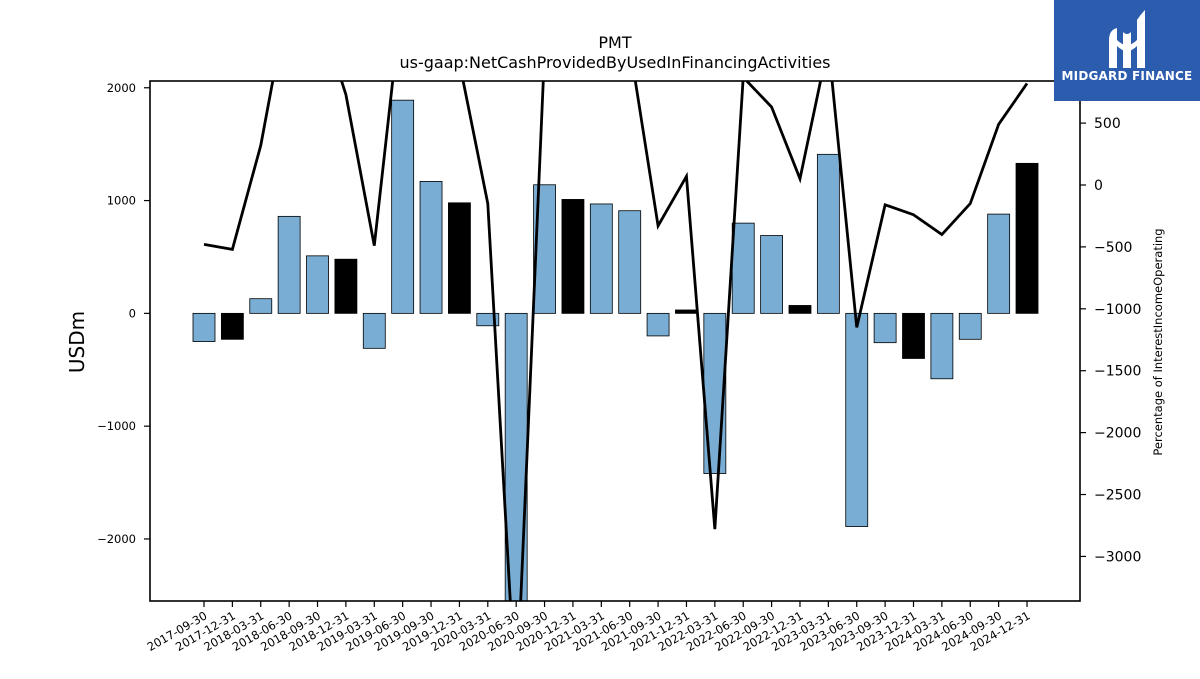 This screenshot has height=679, width=1200. What do you see at coordinates (1113, 248) in the screenshot?
I see `y2-tick-label: −500` at bounding box center [1113, 248].